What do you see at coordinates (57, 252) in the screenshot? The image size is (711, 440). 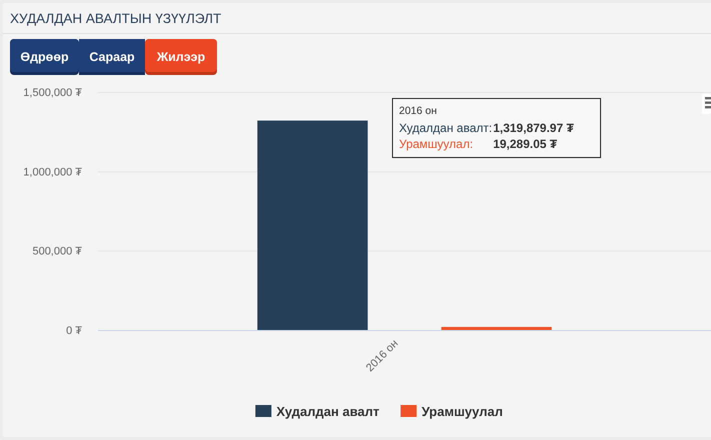 I see `y-tick-label: 500,000 ₮` at bounding box center [57, 252].